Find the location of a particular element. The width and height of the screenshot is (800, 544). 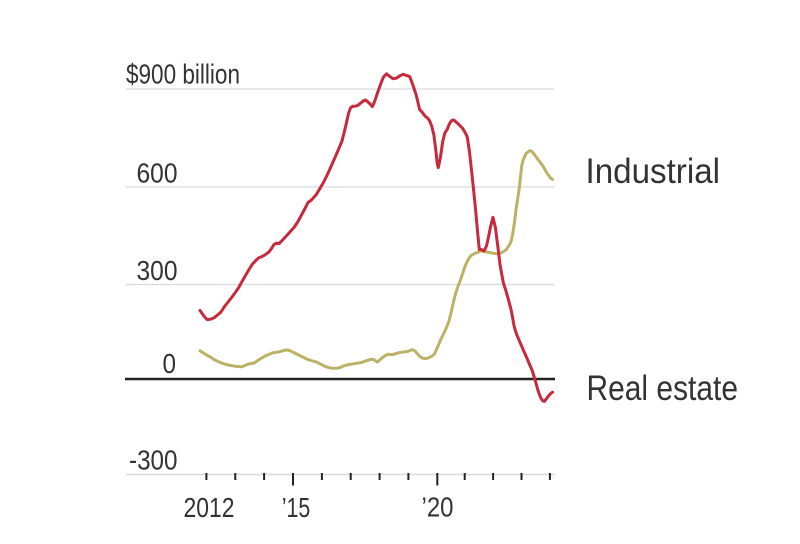

svg-text: 2012 is located at coordinates (209, 507).